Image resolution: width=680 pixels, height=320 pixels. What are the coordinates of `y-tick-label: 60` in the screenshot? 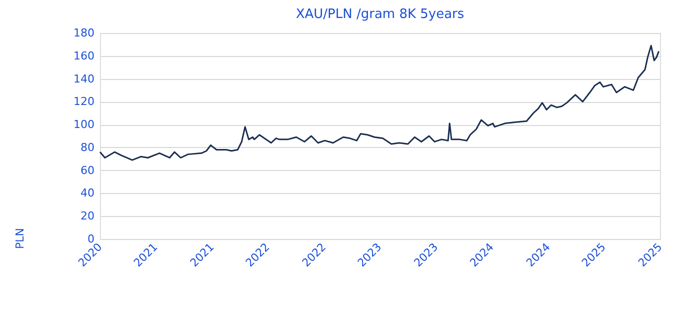 It's located at (87, 170).